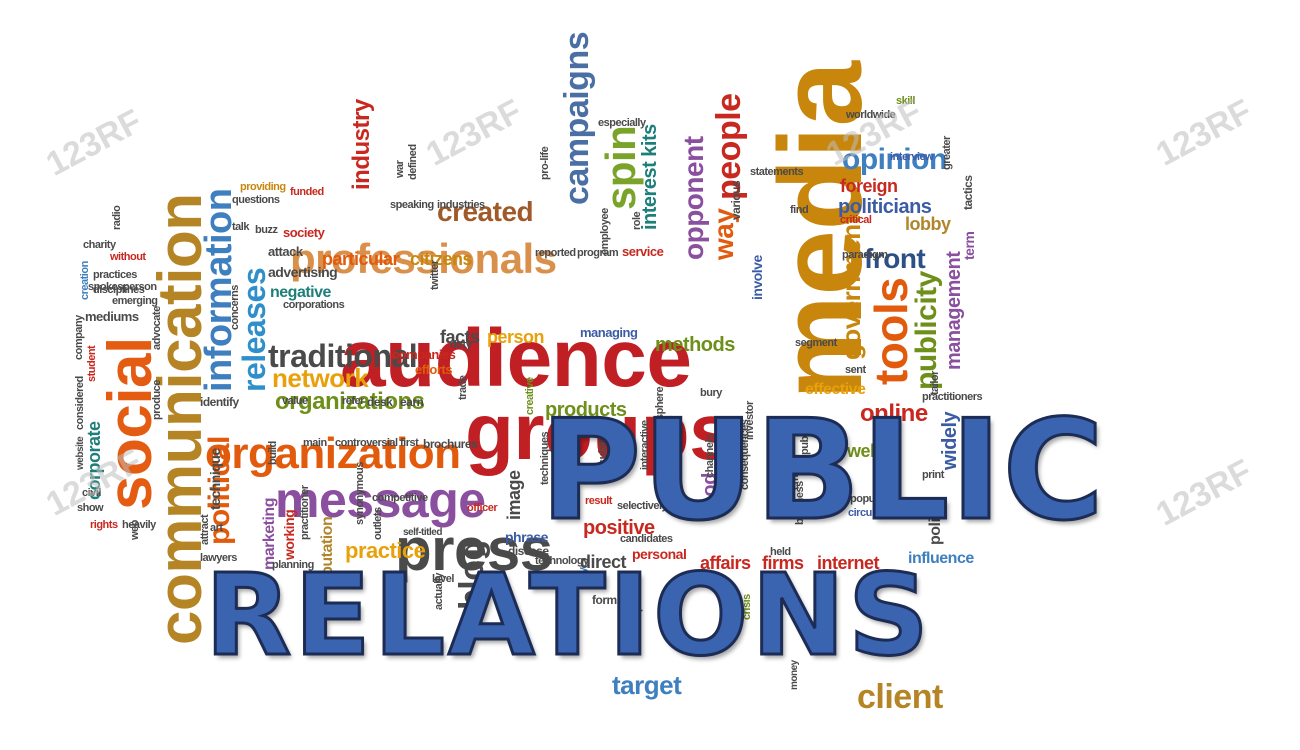 This screenshot has height=750, width=1300. Describe the element at coordinates (307, 192) in the screenshot. I see `cloud-word: funded` at that location.